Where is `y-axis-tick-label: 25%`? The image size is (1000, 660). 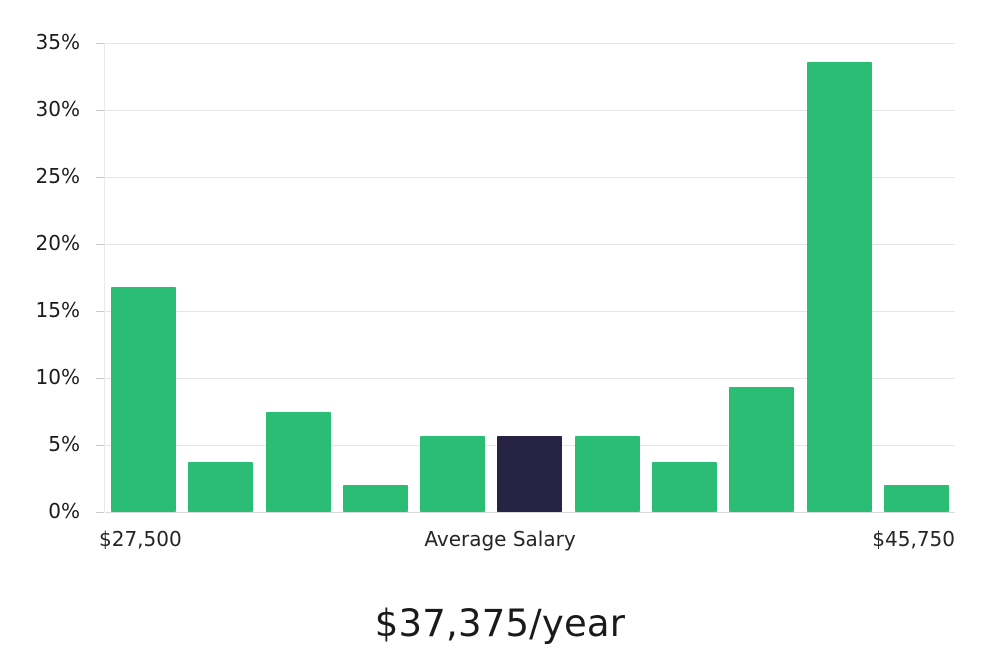
y-axis-tick-label: 25% is located at coordinates (57, 176).